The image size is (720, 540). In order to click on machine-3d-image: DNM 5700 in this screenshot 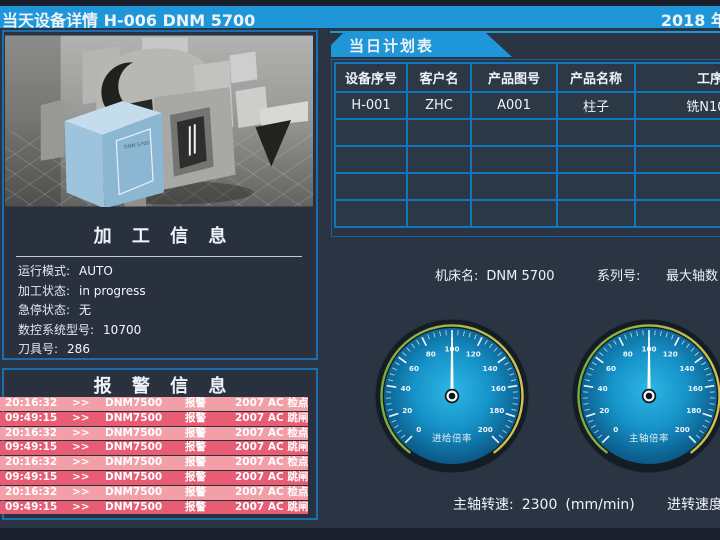, I will do `click(159, 121)`.